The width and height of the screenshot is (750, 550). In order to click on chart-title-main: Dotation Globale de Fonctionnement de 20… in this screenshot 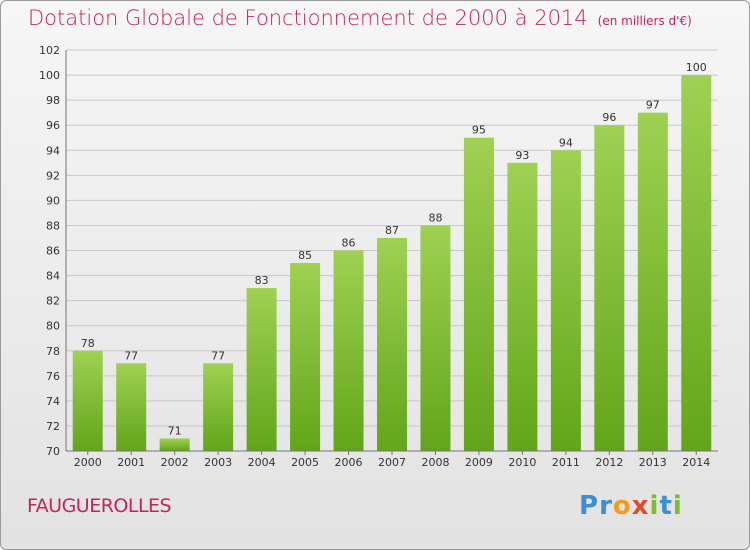, I will do `click(308, 18)`.